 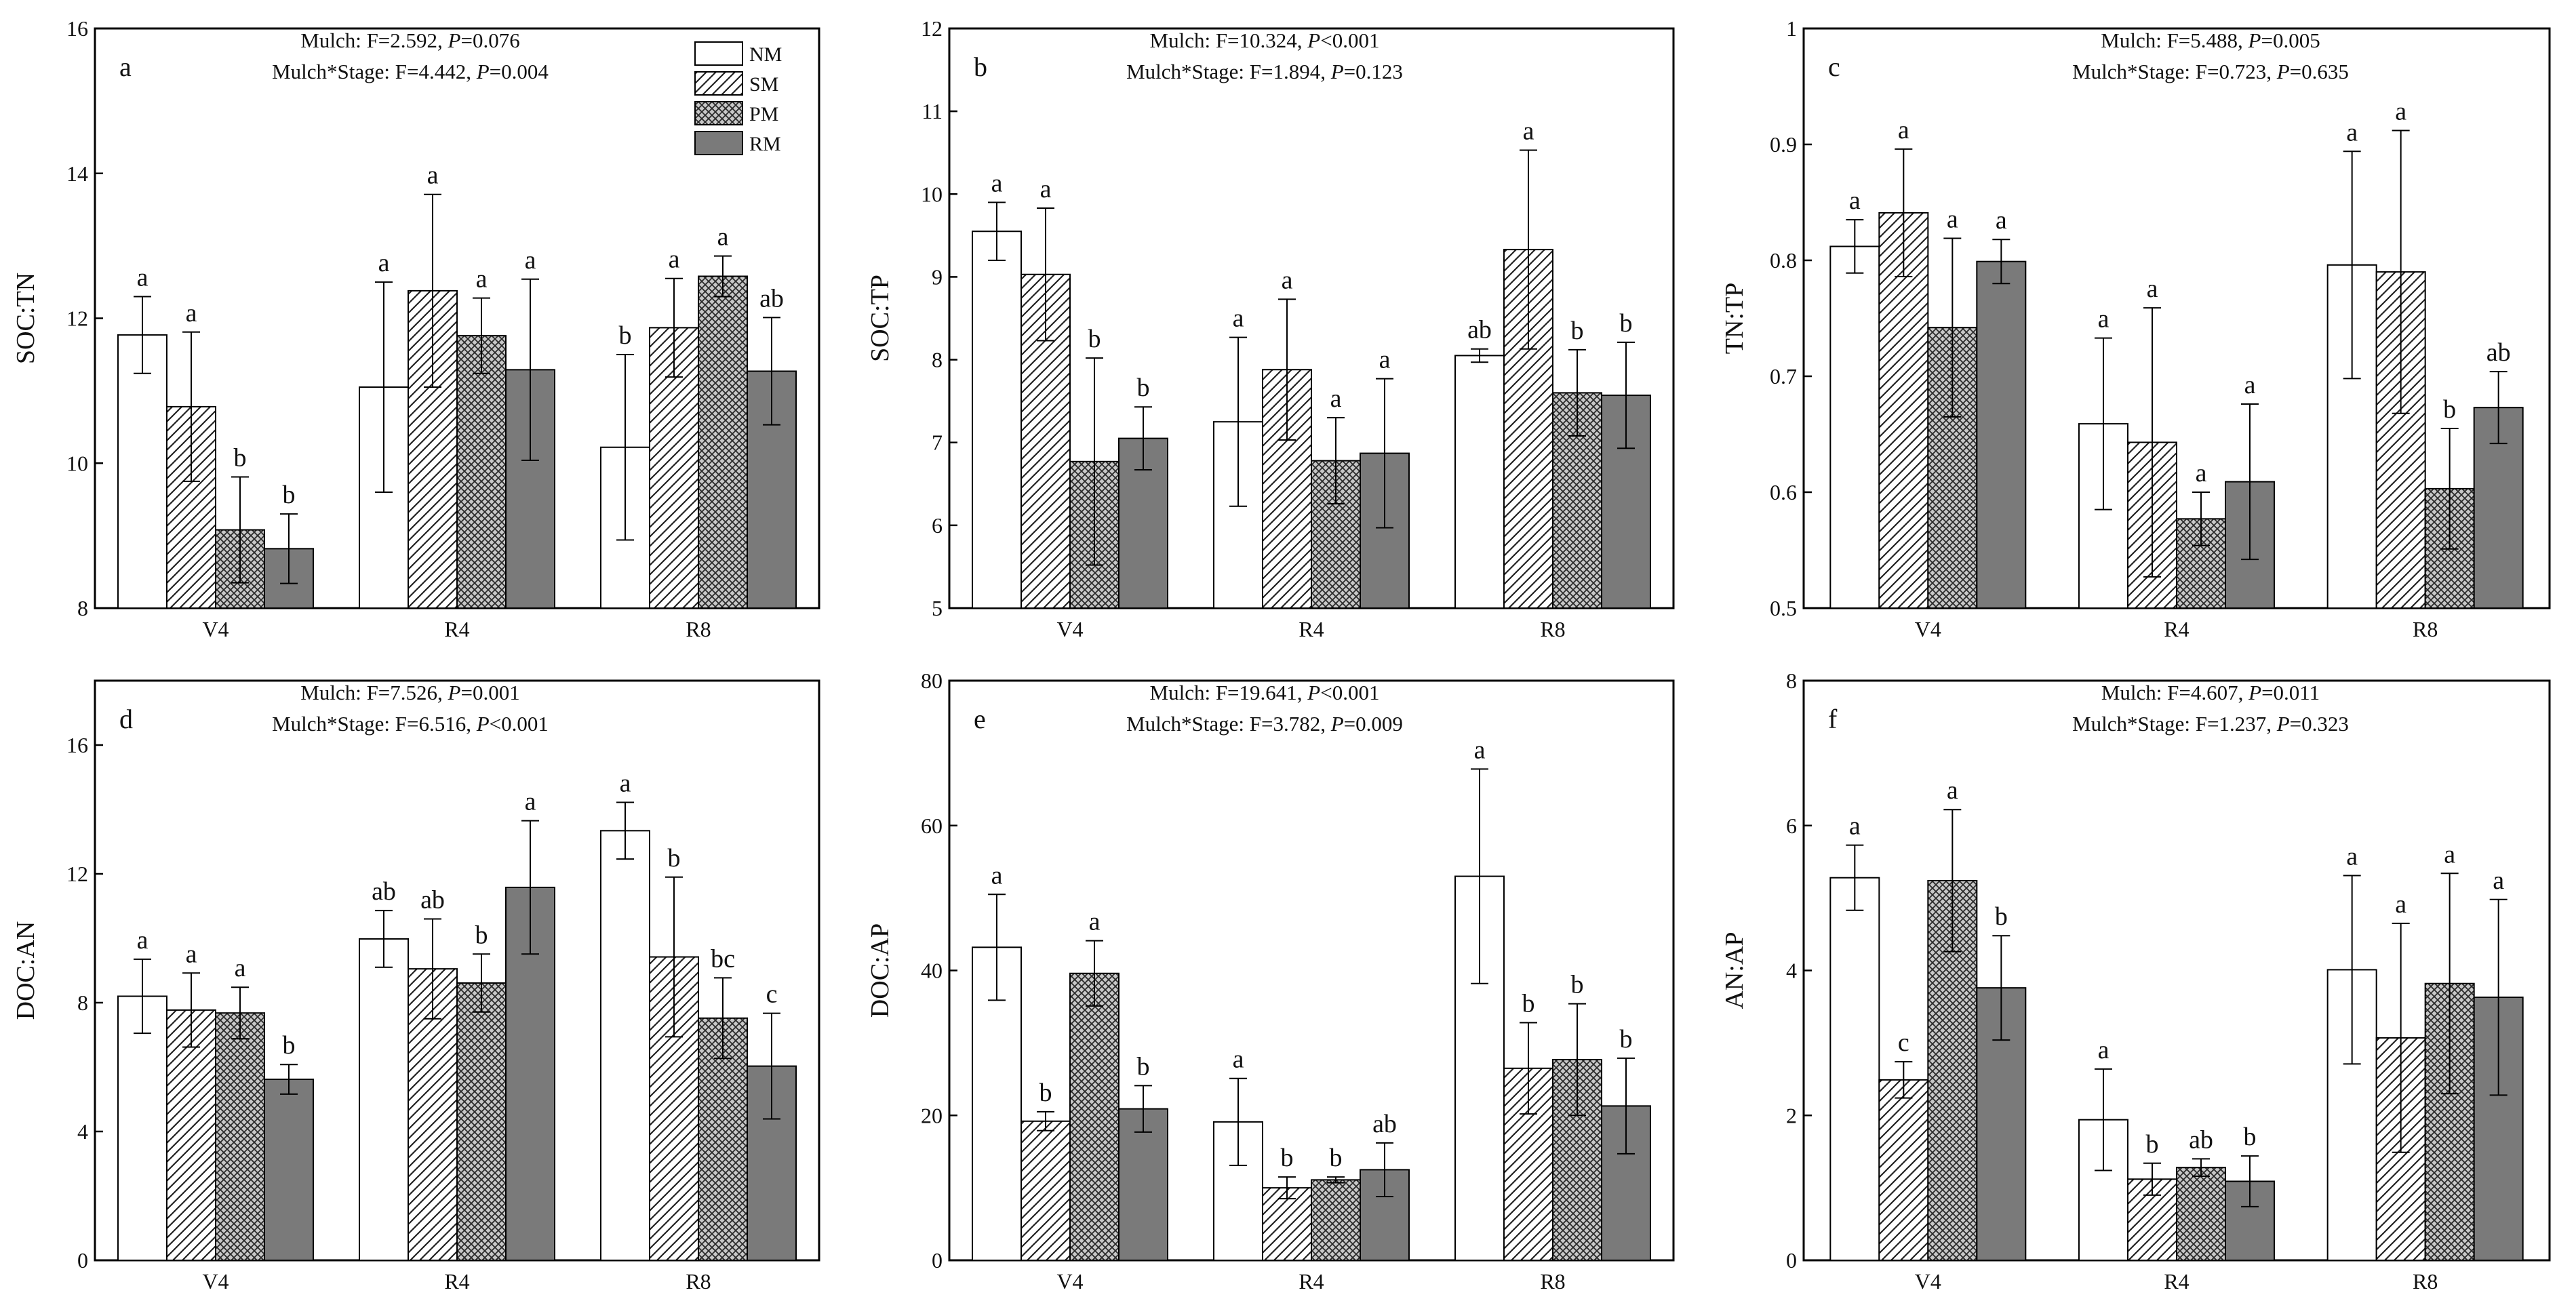 I want to click on panel-letter: f, so click(x=1833, y=719).